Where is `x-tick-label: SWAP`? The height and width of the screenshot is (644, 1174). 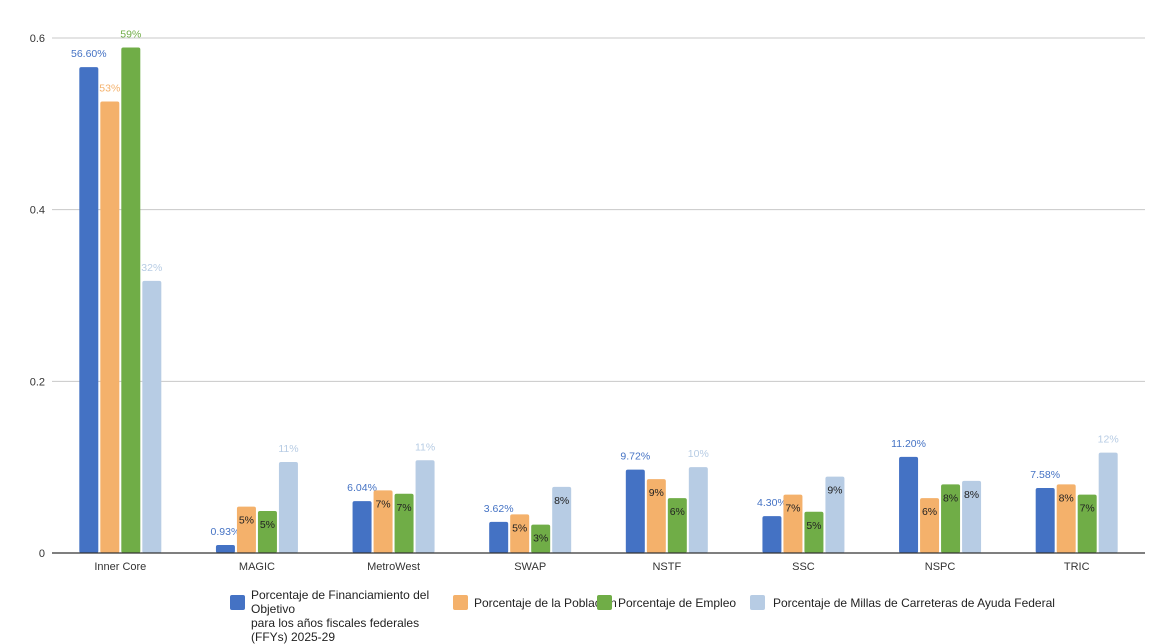 x-tick-label: SWAP is located at coordinates (530, 567).